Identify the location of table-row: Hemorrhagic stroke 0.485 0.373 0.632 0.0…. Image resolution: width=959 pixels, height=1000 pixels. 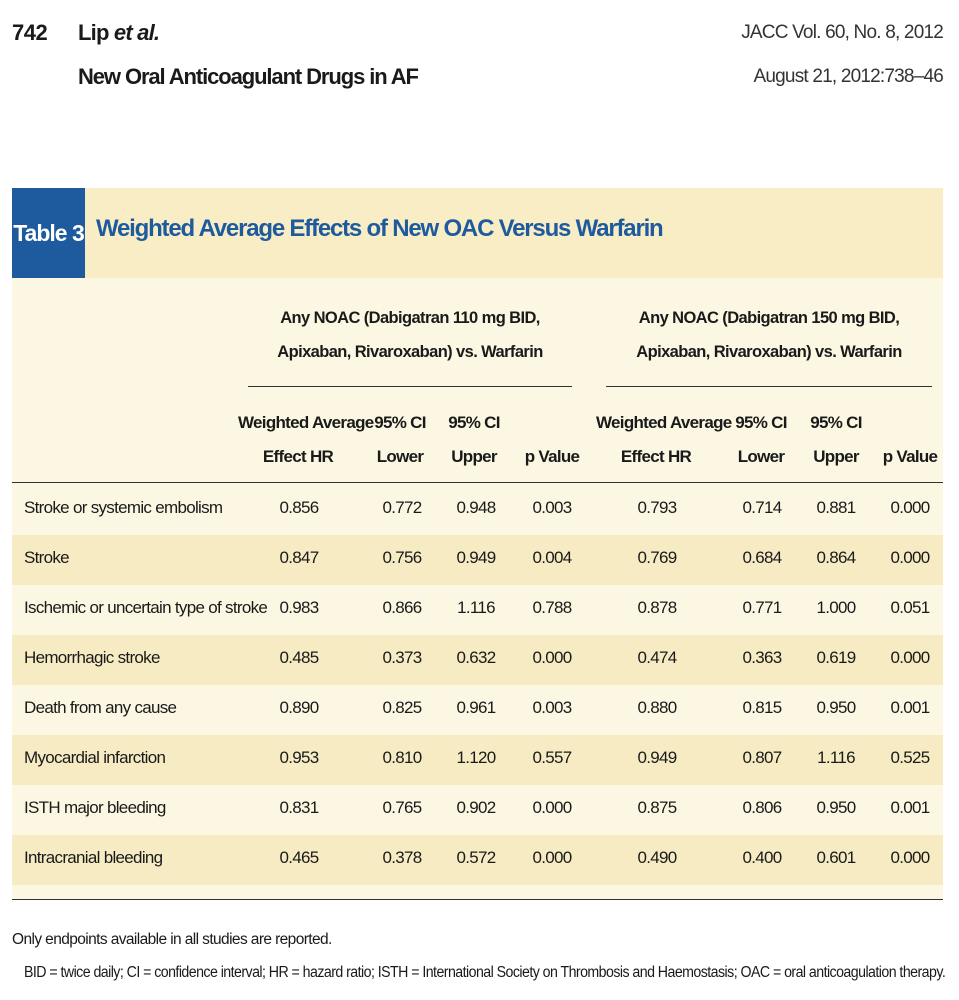
(477, 660).